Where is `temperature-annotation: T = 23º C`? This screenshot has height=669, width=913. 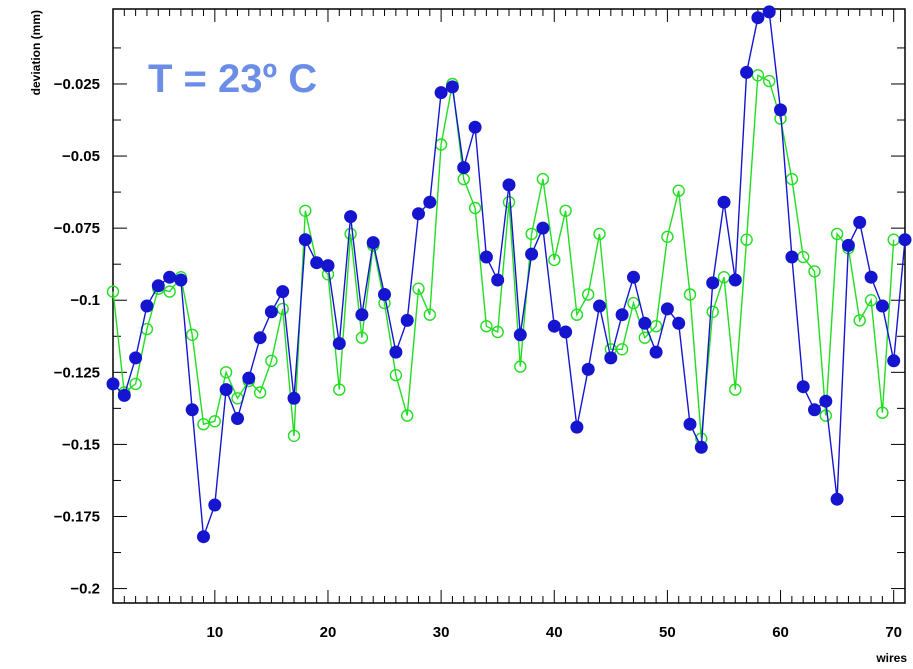 temperature-annotation: T = 23º C is located at coordinates (232, 79).